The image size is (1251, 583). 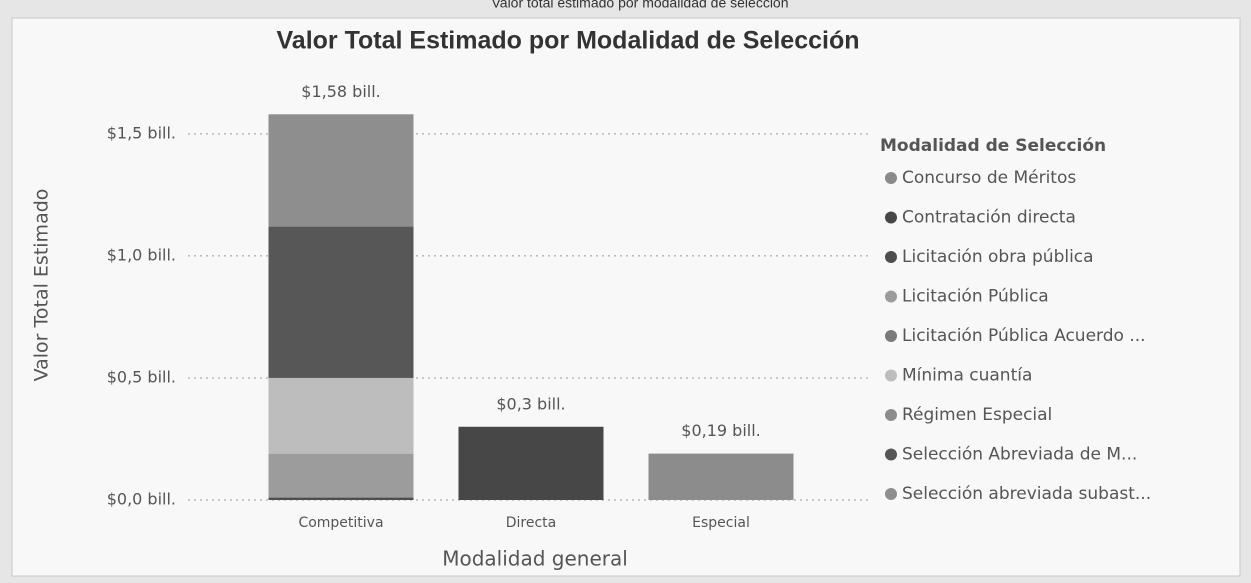 I want to click on y-tick-label: $1,5 bill., so click(x=141, y=132).